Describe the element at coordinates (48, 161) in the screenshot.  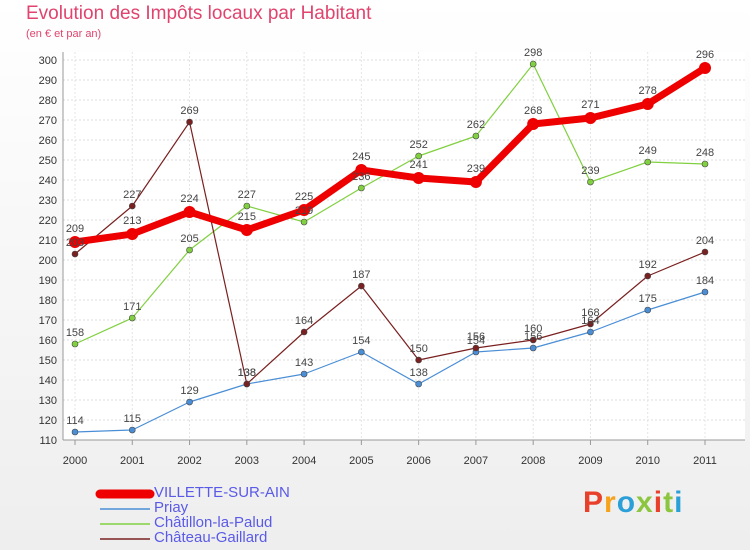
I see `y-tick-label: 250` at that location.